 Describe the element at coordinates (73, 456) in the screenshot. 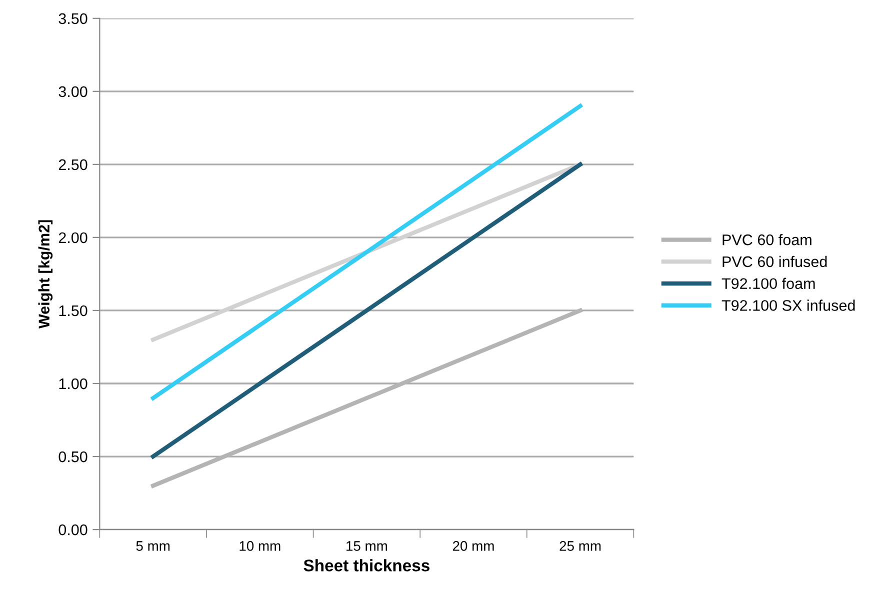

I see `y-tick-label: 0.50` at that location.